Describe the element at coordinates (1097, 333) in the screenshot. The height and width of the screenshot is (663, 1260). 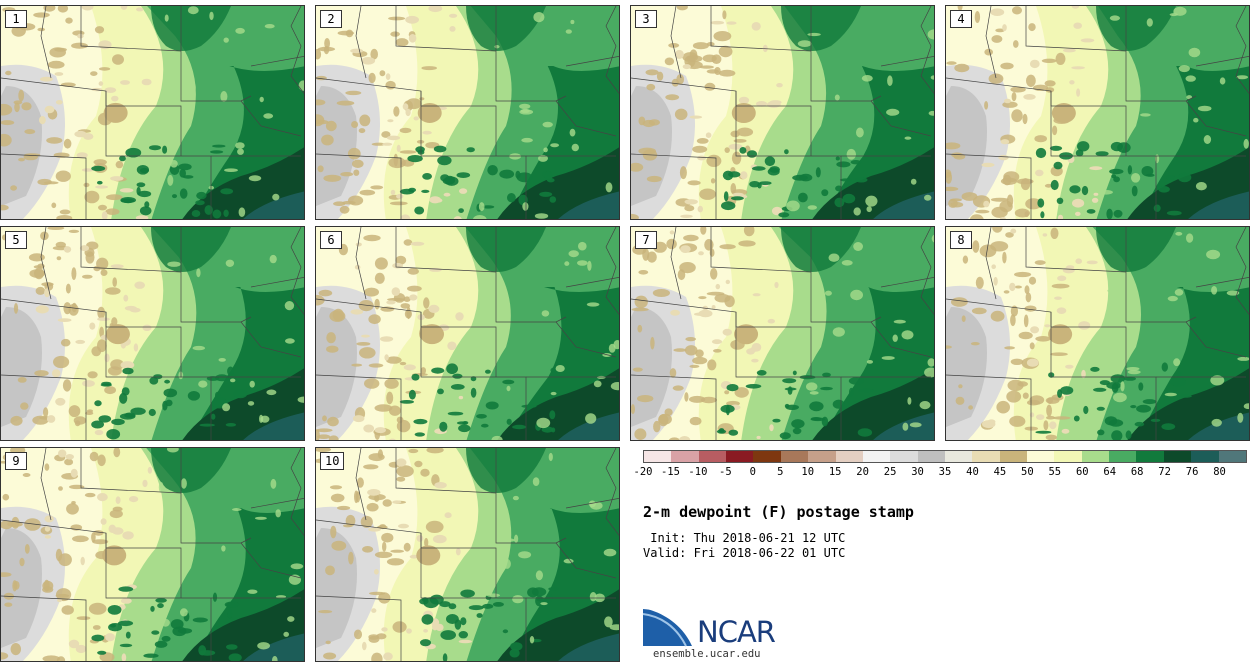
I see `map-panel-8: 8` at that location.